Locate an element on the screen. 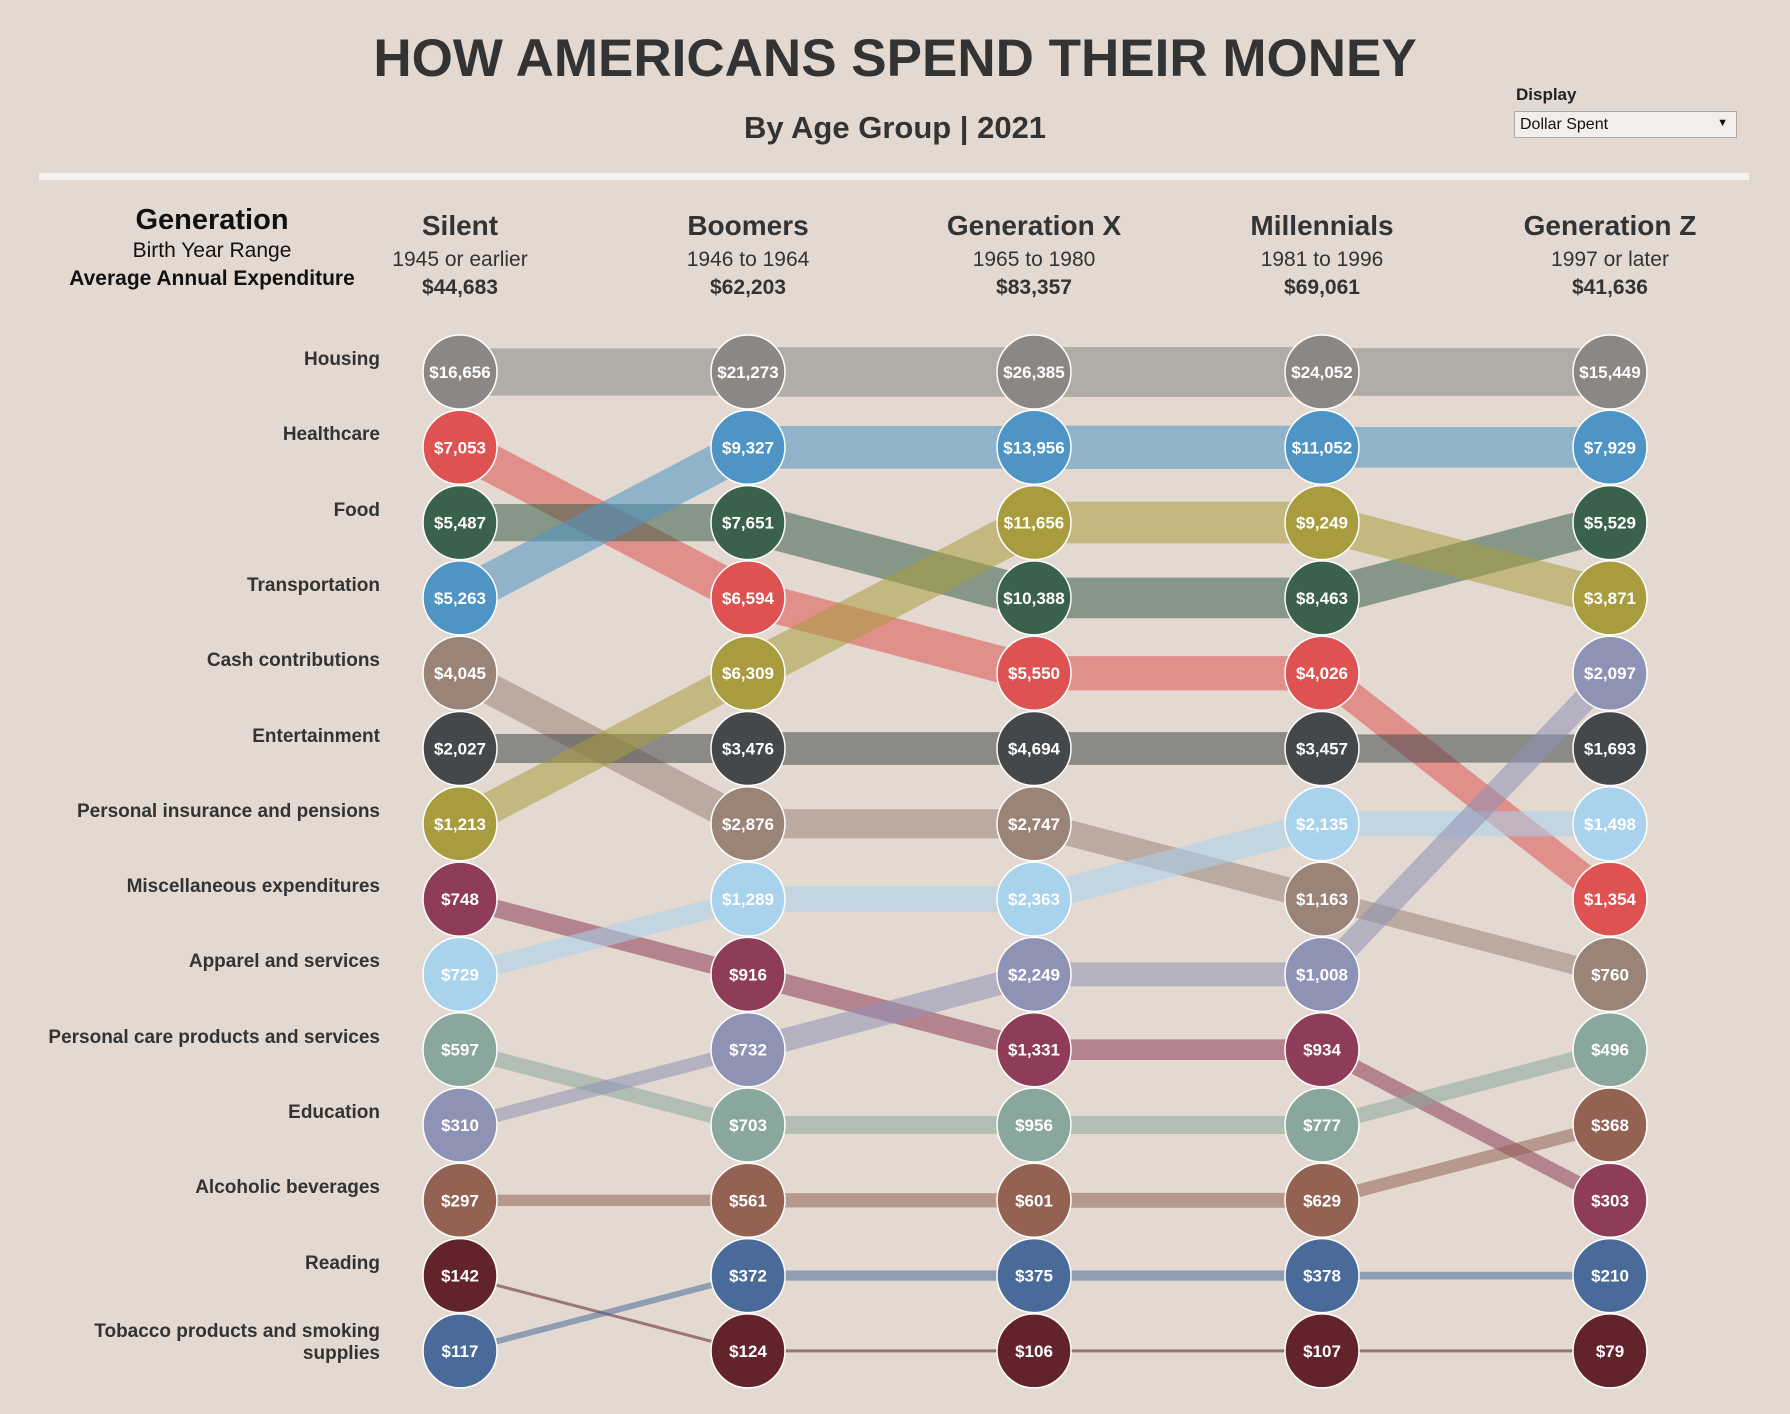 This screenshot has width=1790, height=1414. generation-header-silent: Silent 1945 or earlier $44,683 is located at coordinates (460, 255).